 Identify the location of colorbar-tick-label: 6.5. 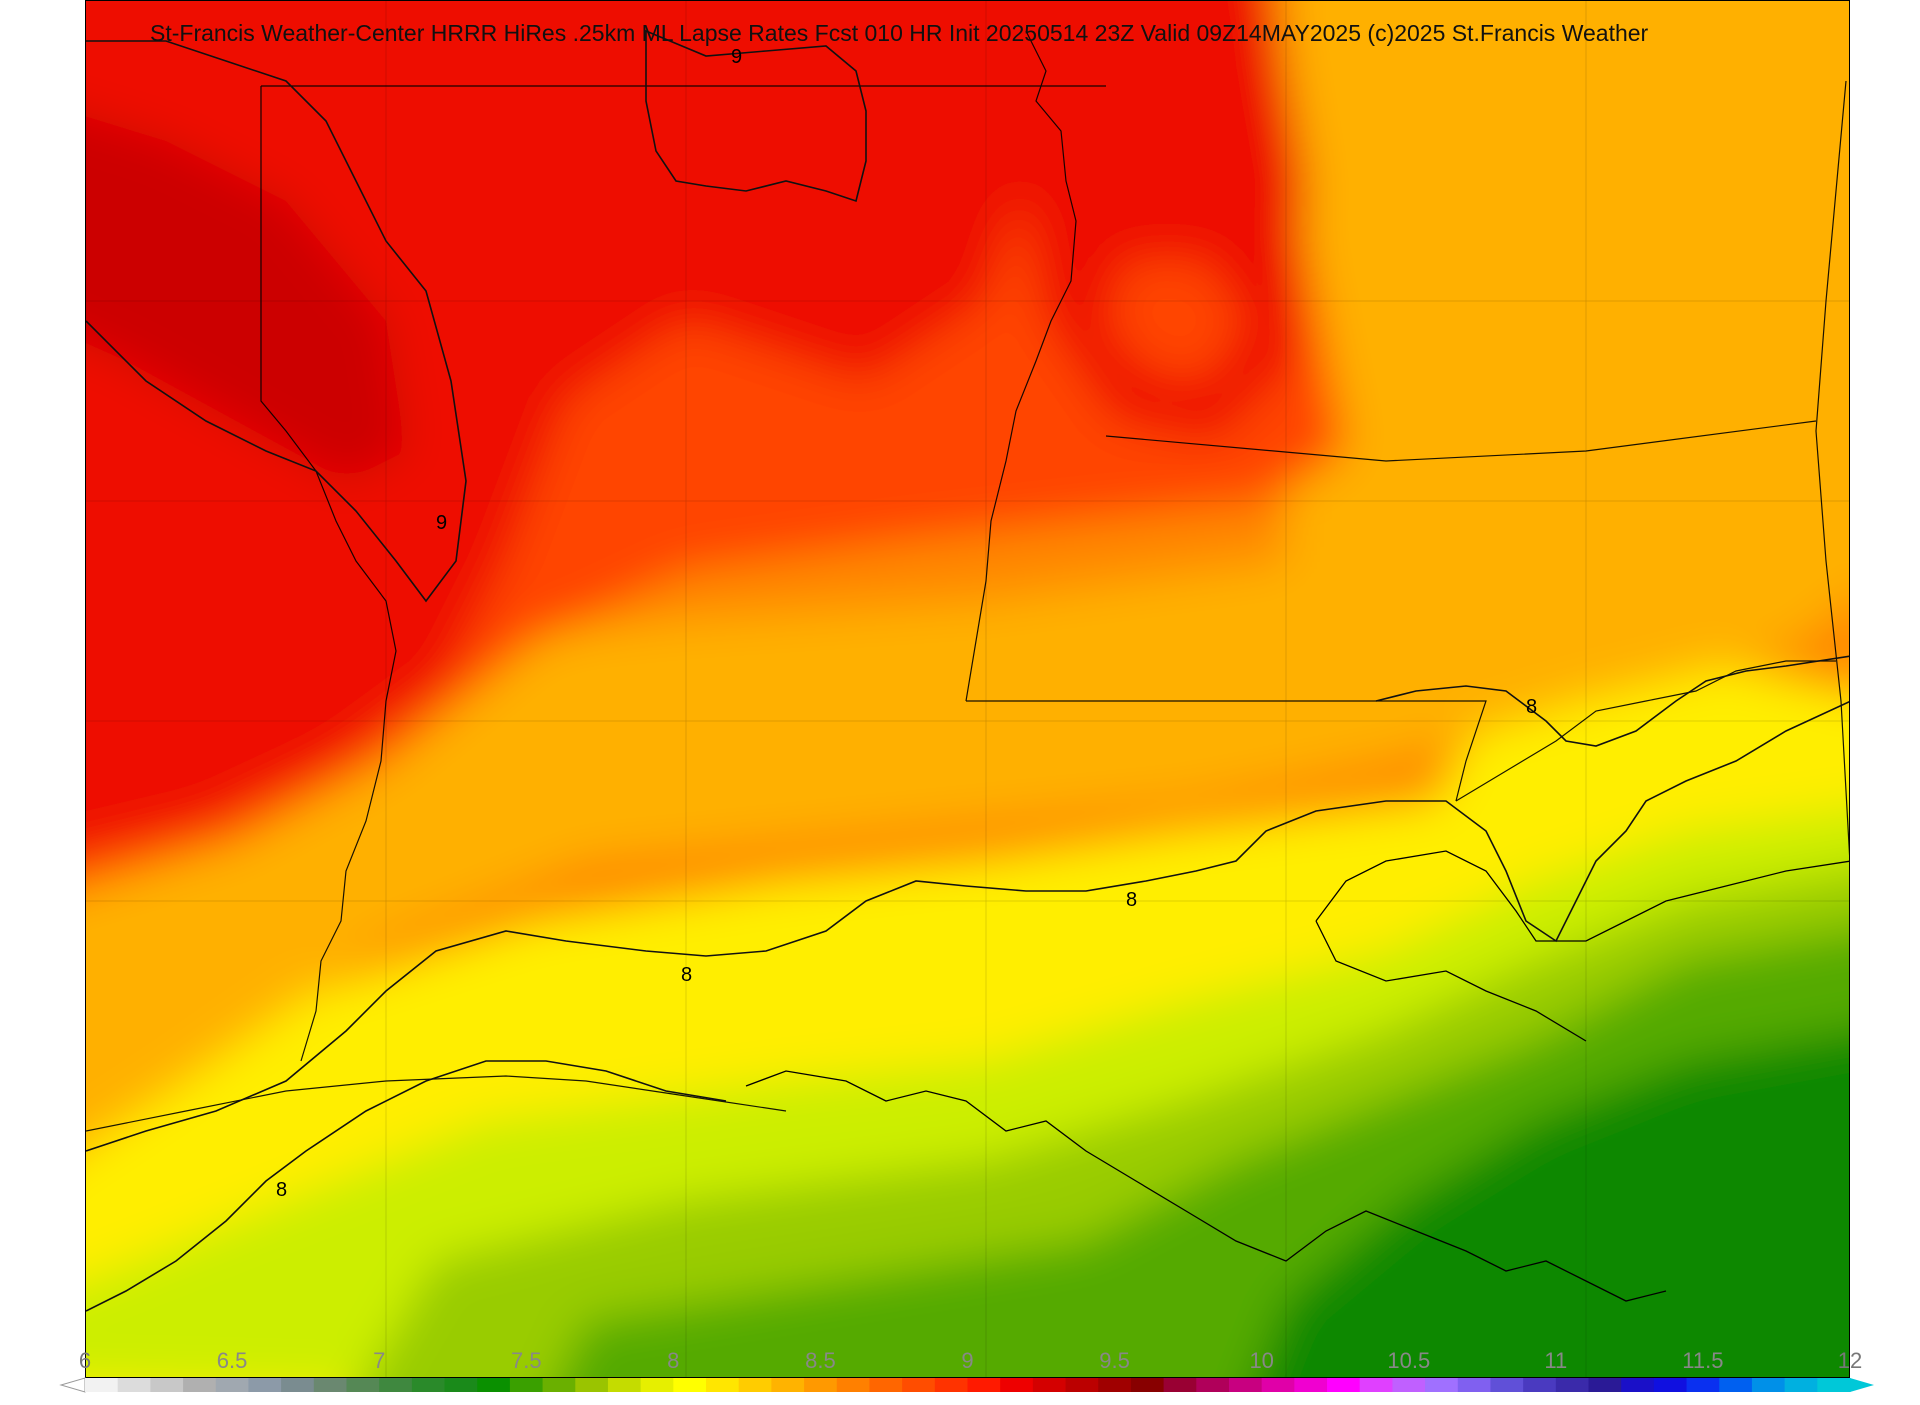
(232, 1360).